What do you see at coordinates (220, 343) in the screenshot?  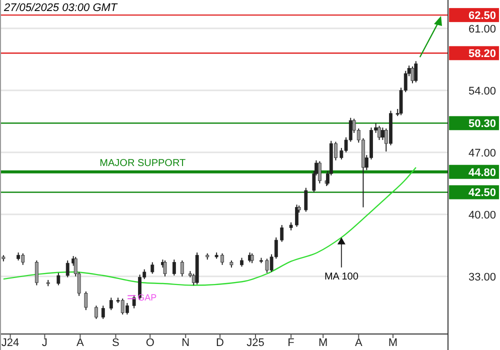 I see `x-tick-label: D` at bounding box center [220, 343].